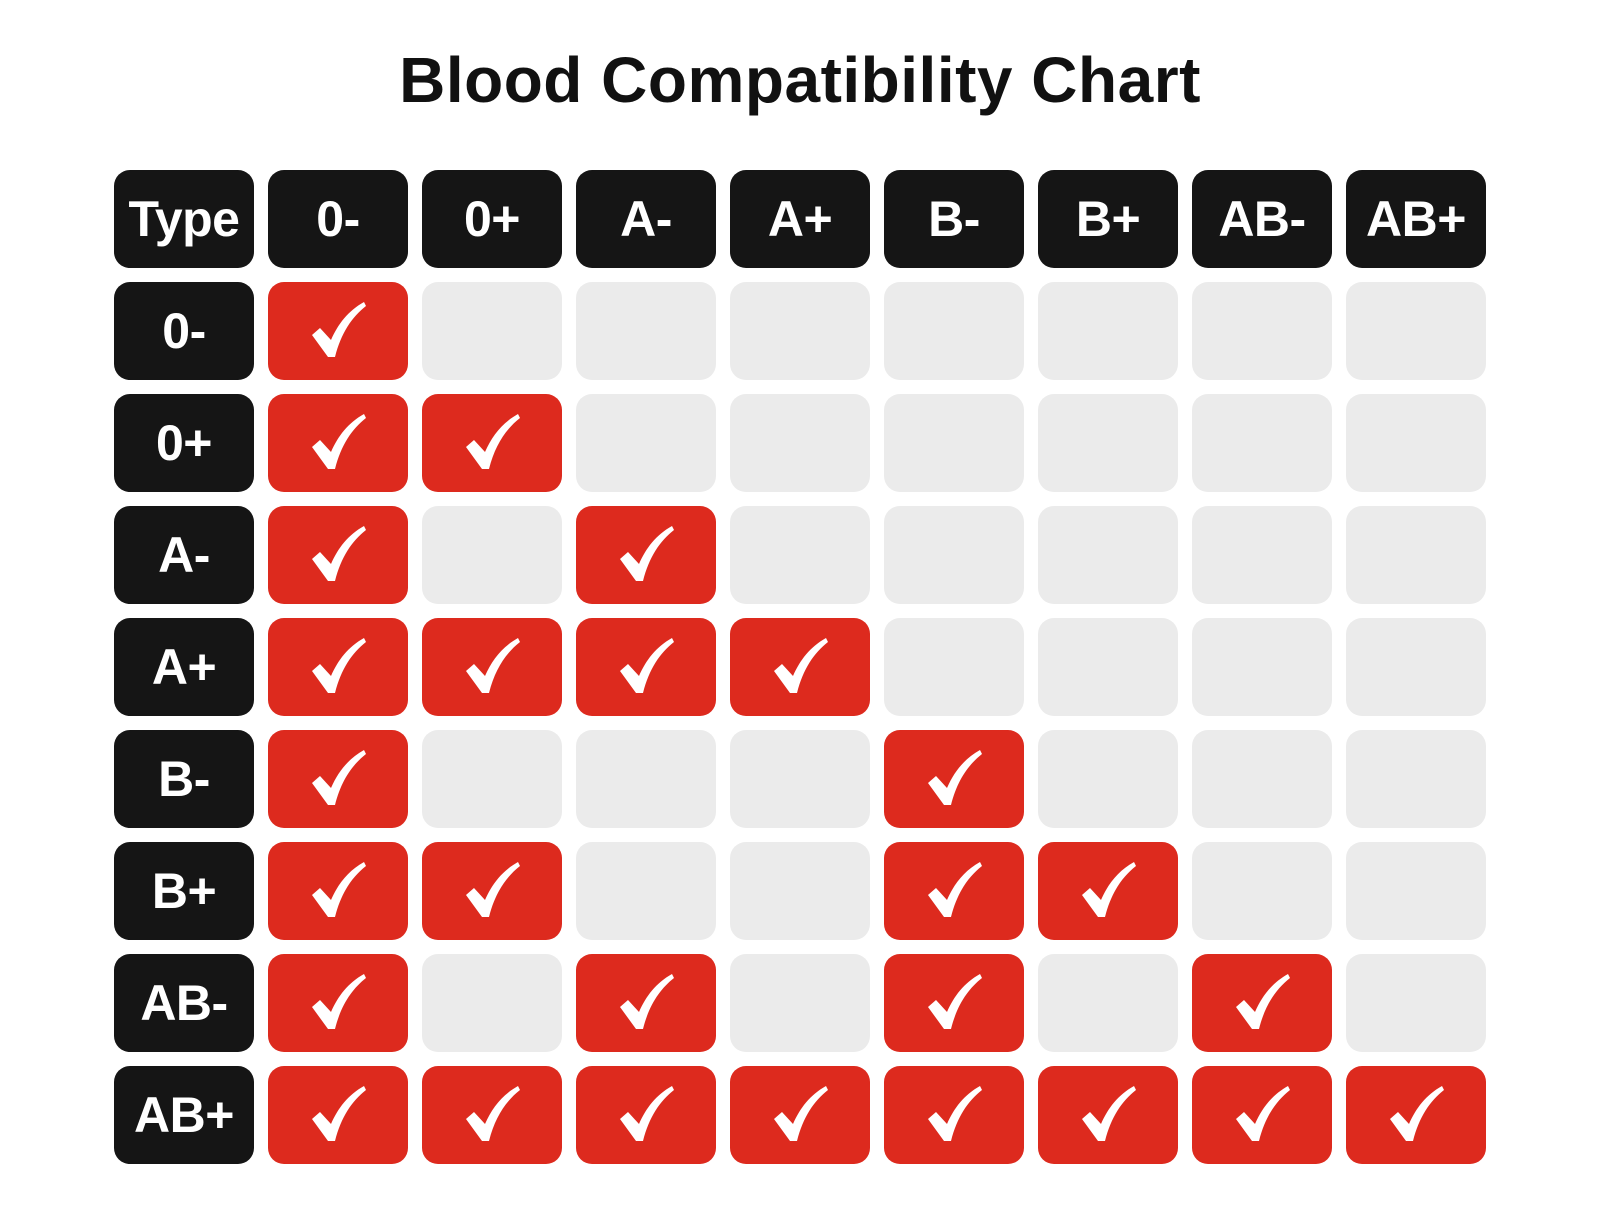 The width and height of the screenshot is (1600, 1224). What do you see at coordinates (1416, 331) in the screenshot?
I see `empty-cell-r0-c7` at bounding box center [1416, 331].